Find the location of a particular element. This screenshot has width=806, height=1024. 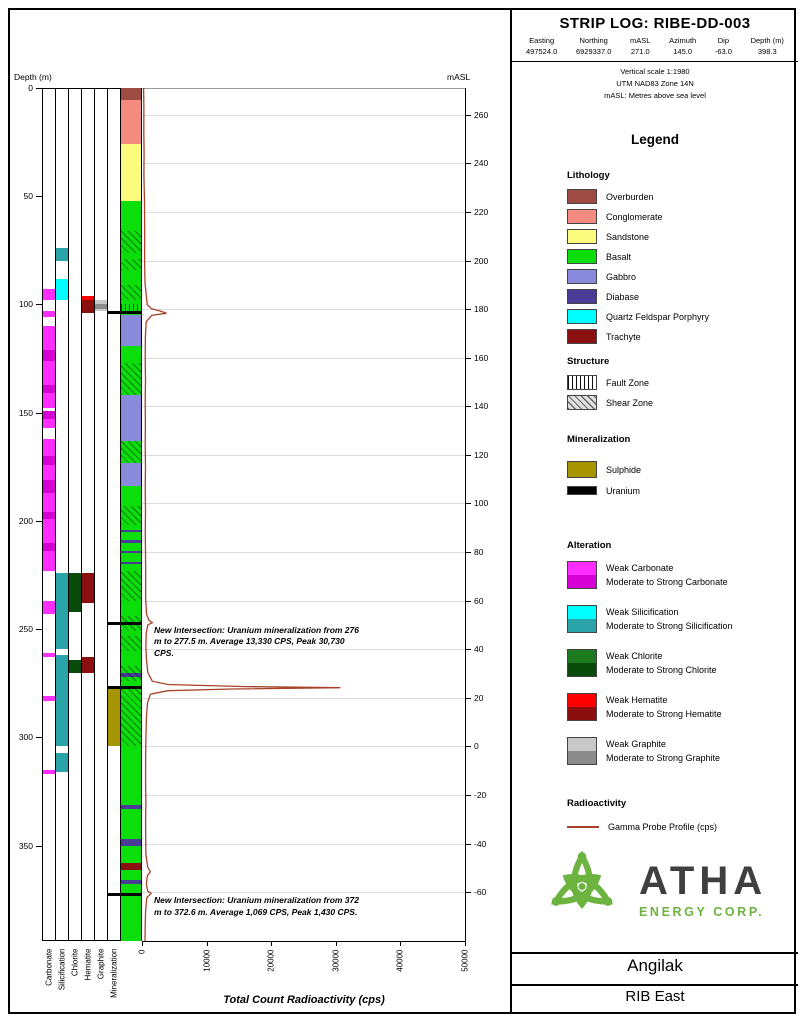

collar-field-value: 6929337.0 is located at coordinates (593, 51).